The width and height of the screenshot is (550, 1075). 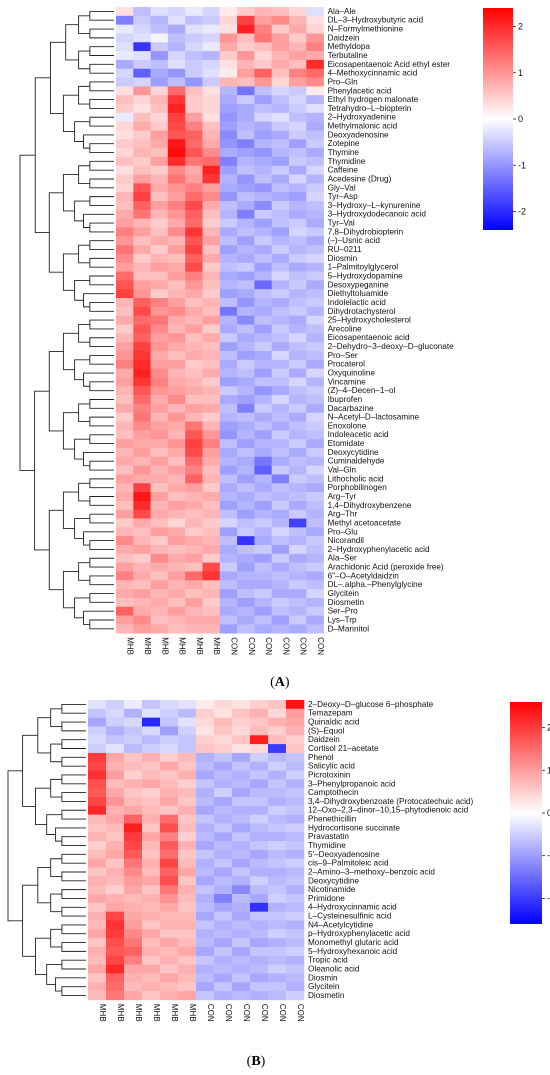 I want to click on column-label: CON, so click(x=300, y=1013).